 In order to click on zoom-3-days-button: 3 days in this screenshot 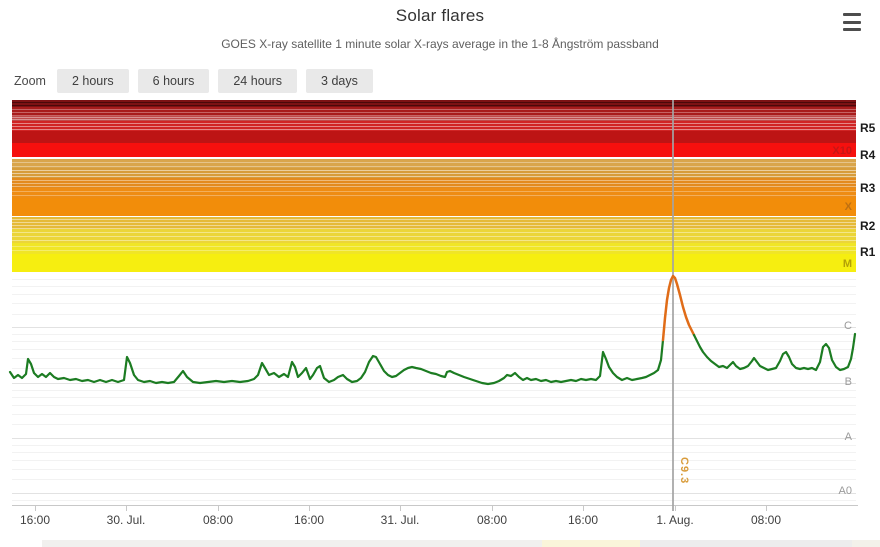, I will do `click(339, 81)`.